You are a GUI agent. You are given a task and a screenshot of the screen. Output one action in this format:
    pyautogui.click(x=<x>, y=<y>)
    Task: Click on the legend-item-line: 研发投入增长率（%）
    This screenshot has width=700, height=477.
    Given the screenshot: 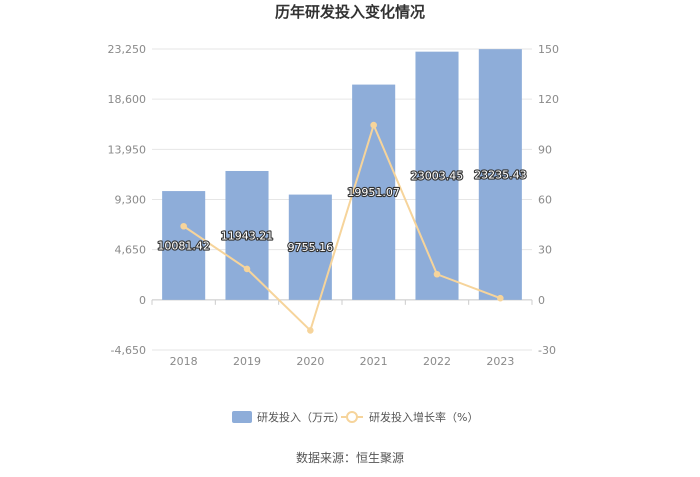 What is the action you would take?
    pyautogui.click(x=409, y=417)
    